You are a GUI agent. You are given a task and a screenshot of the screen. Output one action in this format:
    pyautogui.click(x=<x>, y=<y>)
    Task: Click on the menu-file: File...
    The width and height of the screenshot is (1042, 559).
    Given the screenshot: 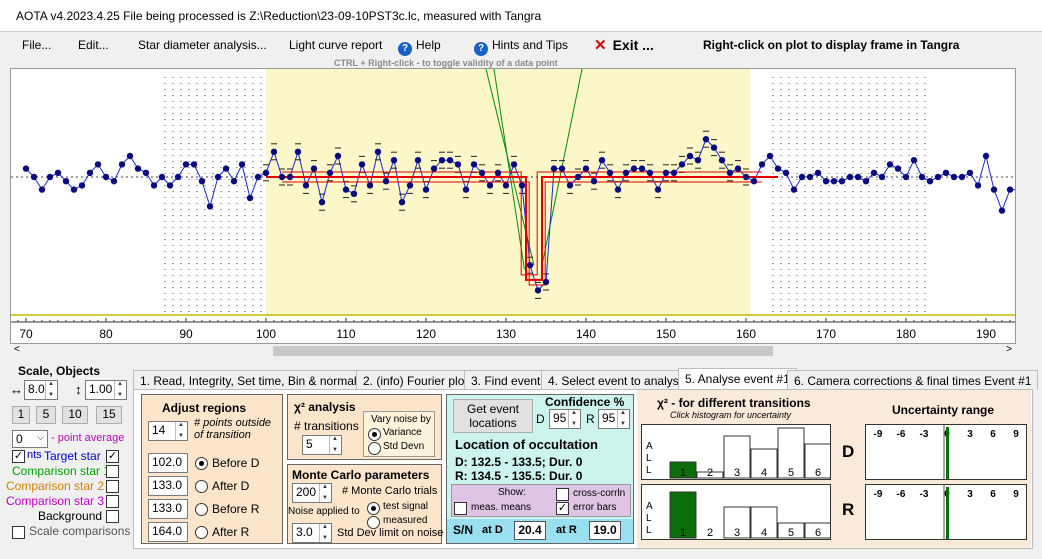 What is the action you would take?
    pyautogui.click(x=37, y=45)
    